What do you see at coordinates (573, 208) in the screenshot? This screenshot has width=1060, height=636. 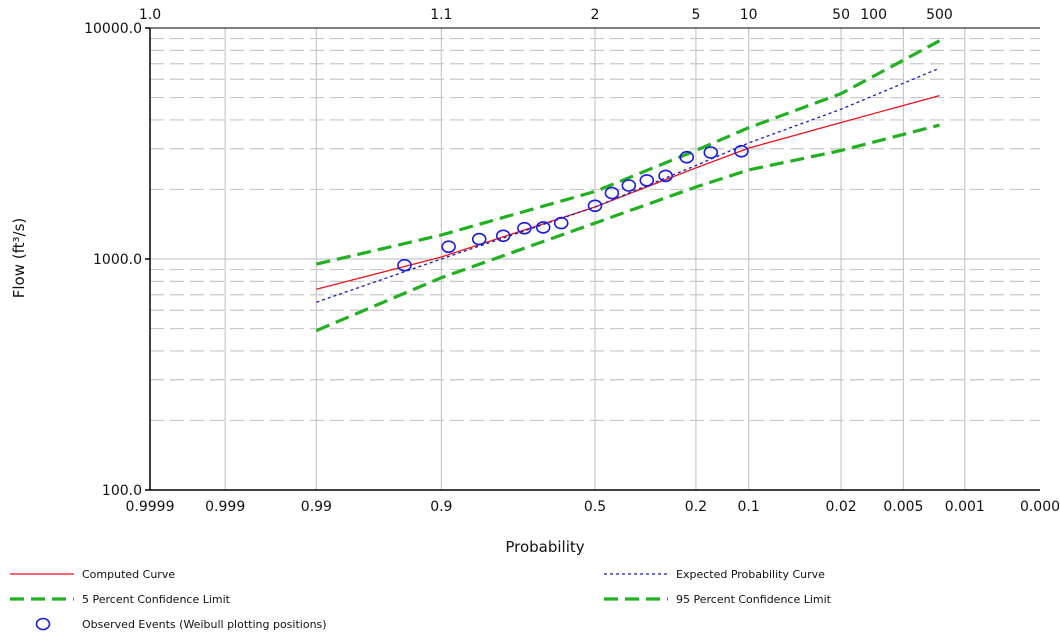 I see `observed-points` at bounding box center [573, 208].